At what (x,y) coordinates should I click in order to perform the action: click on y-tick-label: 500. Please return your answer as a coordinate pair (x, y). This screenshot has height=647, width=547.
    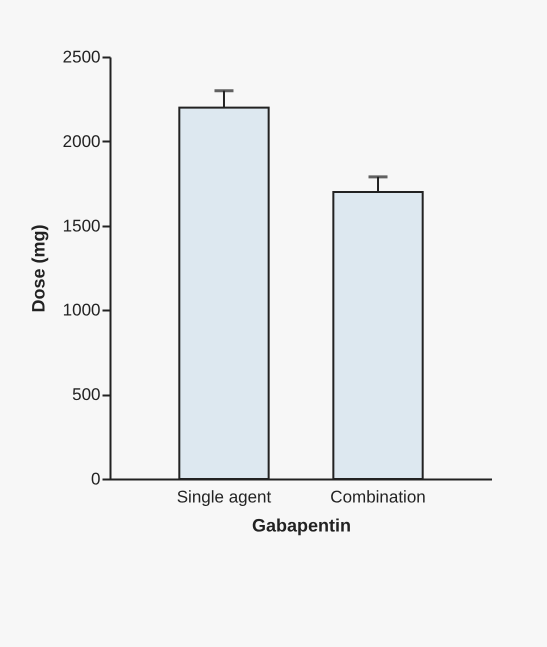
    Looking at the image, I should click on (86, 394).